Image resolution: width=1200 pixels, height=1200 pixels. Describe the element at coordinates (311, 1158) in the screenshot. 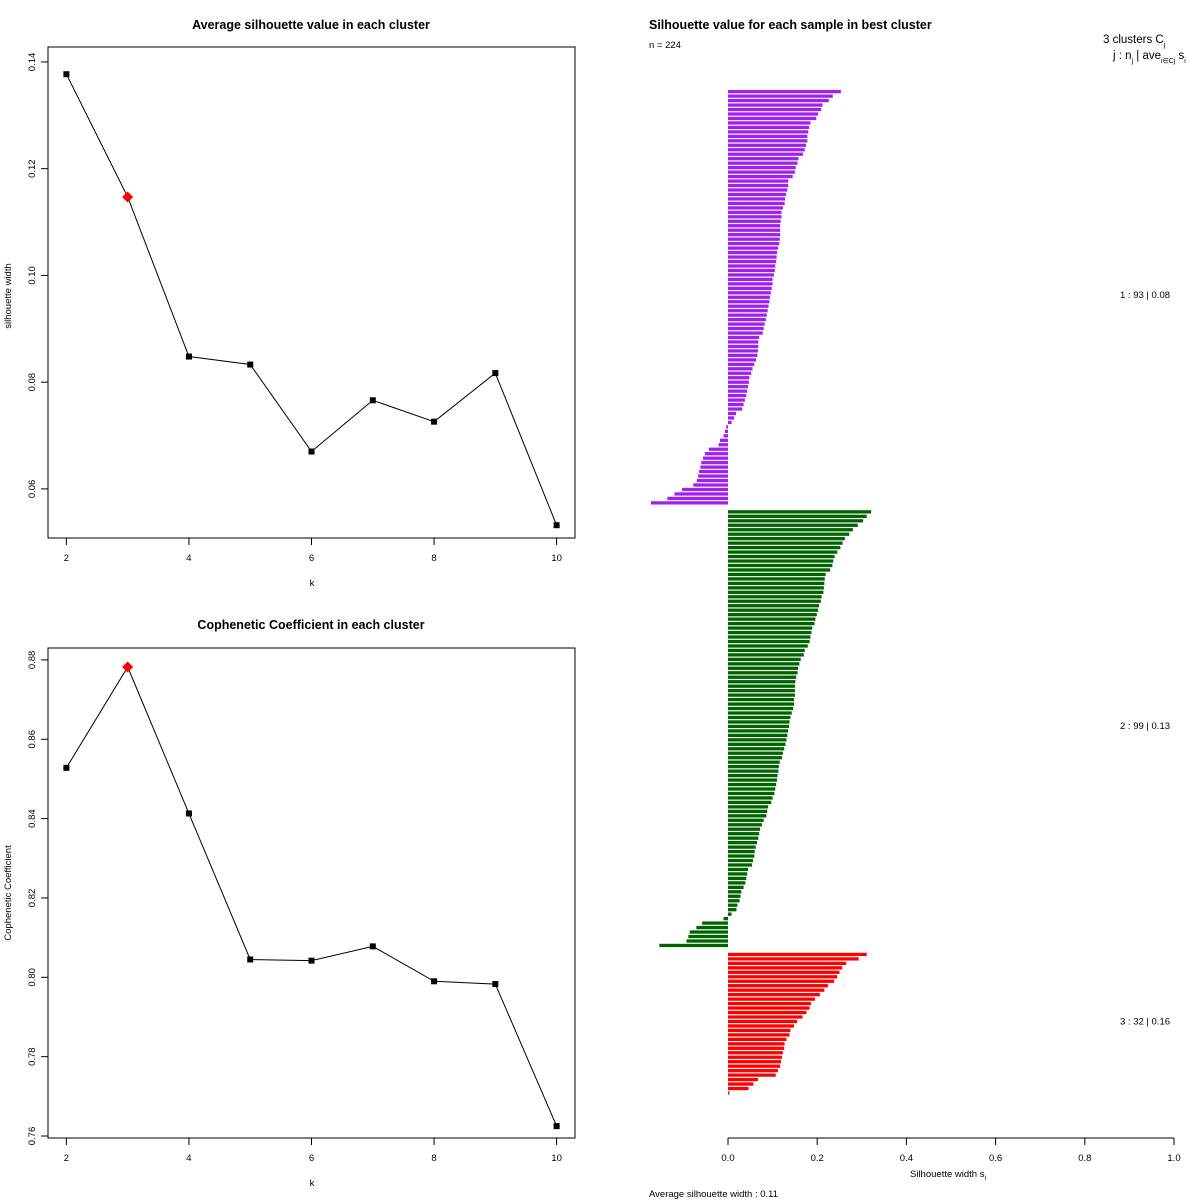

I see `x-tick-label: 6` at that location.